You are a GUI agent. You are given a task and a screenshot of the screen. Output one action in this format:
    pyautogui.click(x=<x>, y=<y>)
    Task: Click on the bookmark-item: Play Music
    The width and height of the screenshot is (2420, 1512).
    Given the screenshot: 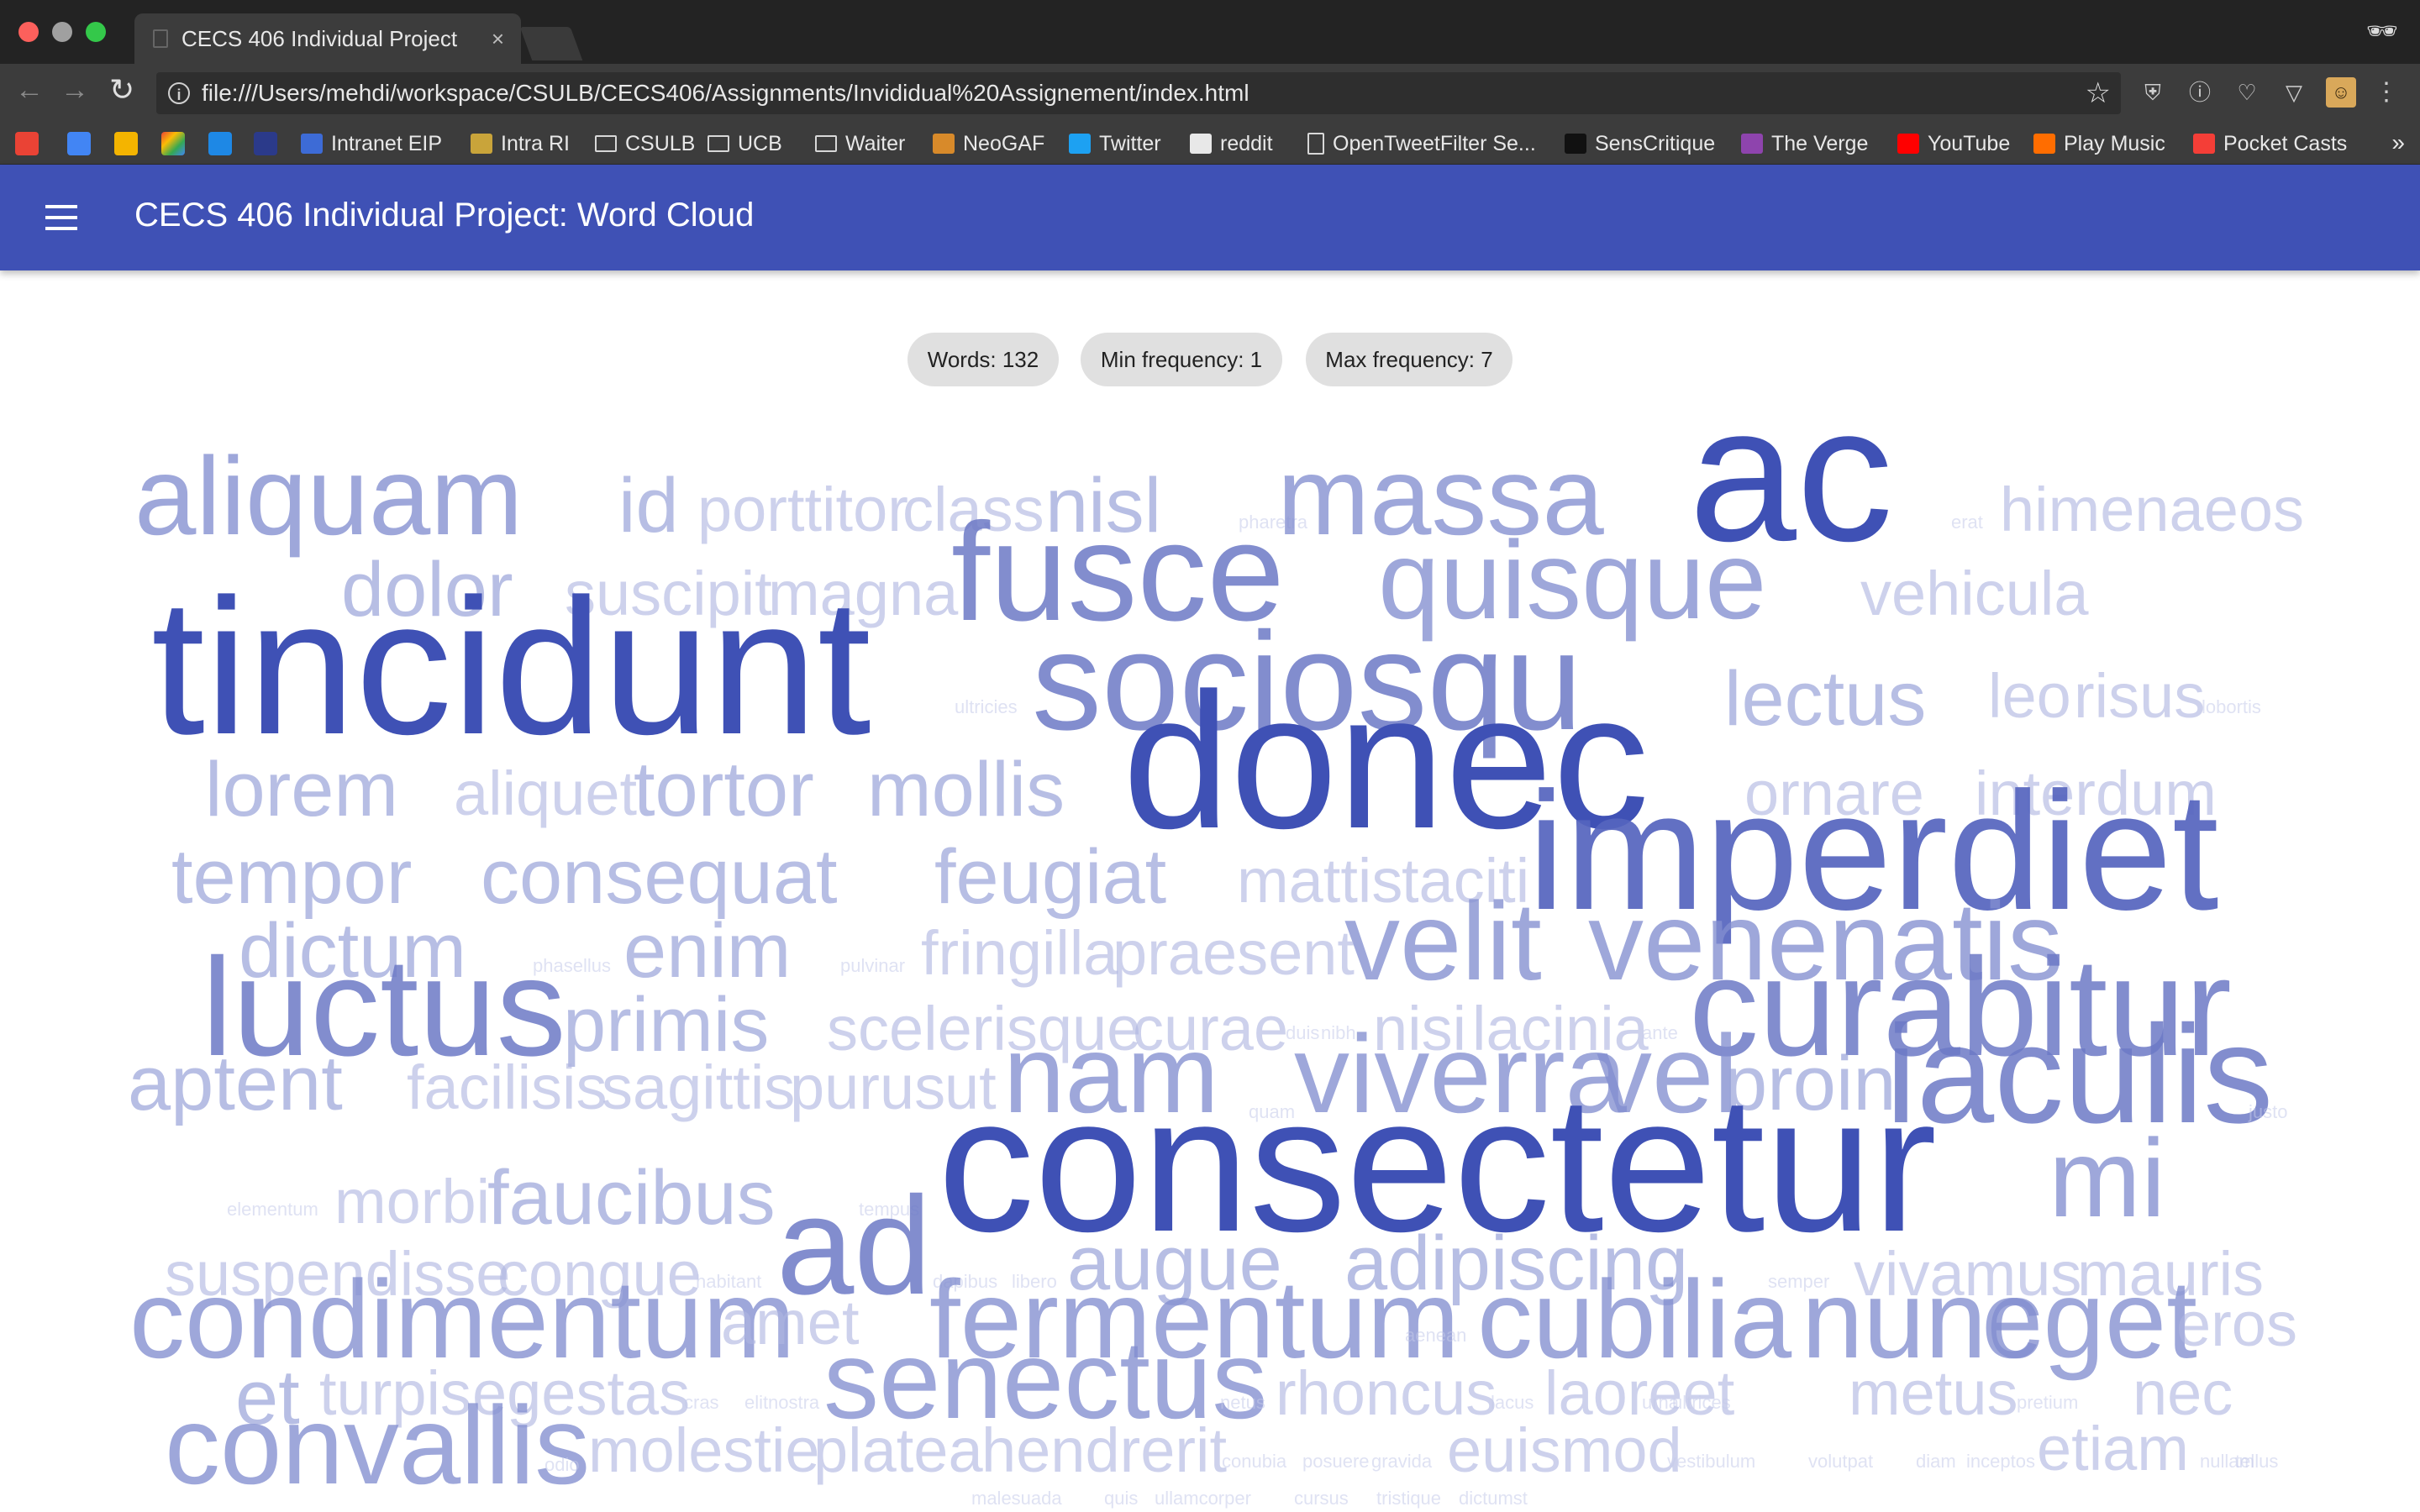 What is the action you would take?
    pyautogui.click(x=2099, y=143)
    